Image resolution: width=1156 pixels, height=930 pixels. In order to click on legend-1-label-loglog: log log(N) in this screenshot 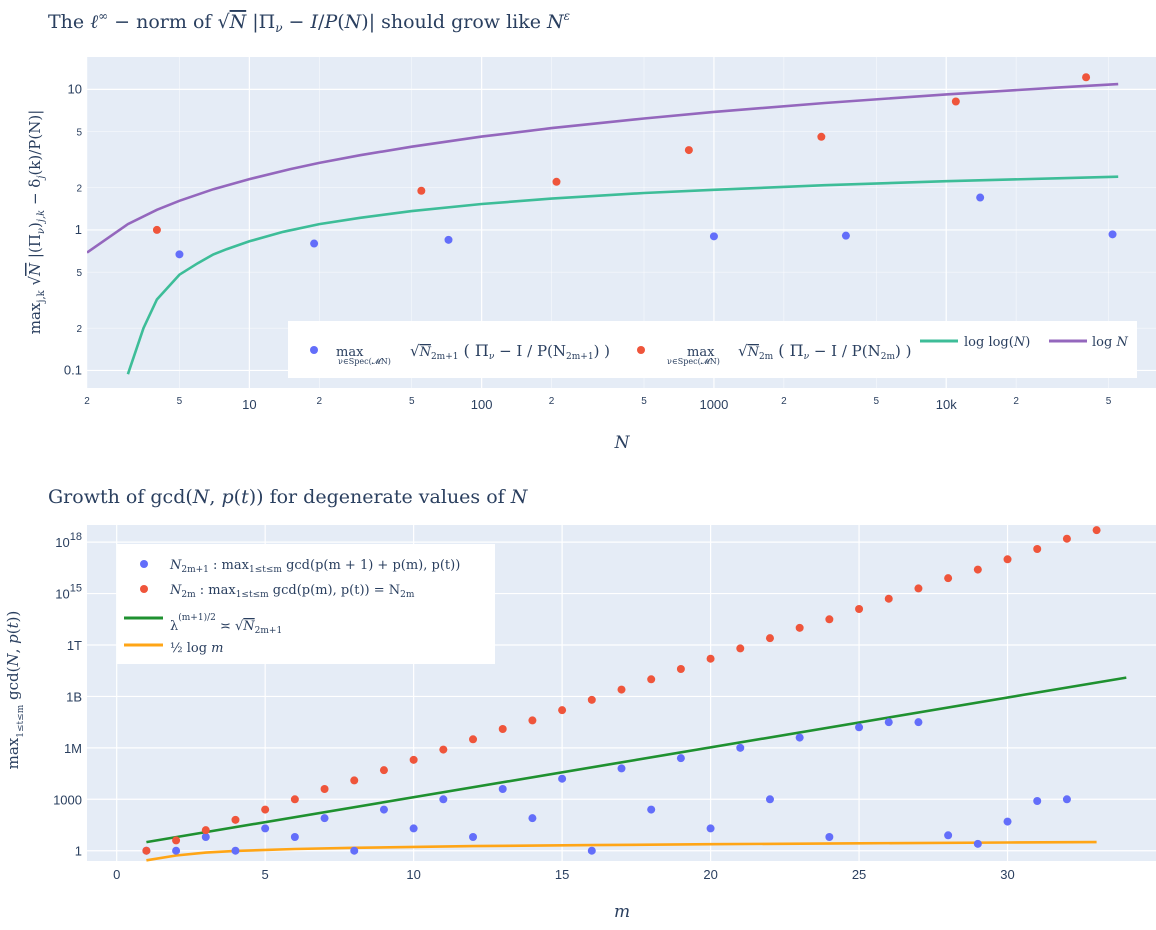, I will do `click(997, 342)`.